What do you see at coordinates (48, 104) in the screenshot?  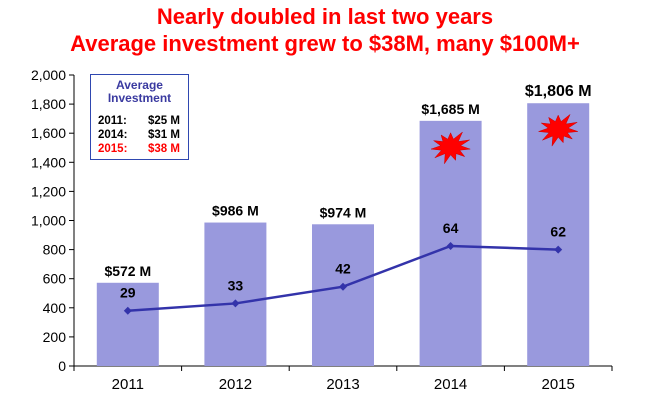 I see `y-tick-label: 1,800` at bounding box center [48, 104].